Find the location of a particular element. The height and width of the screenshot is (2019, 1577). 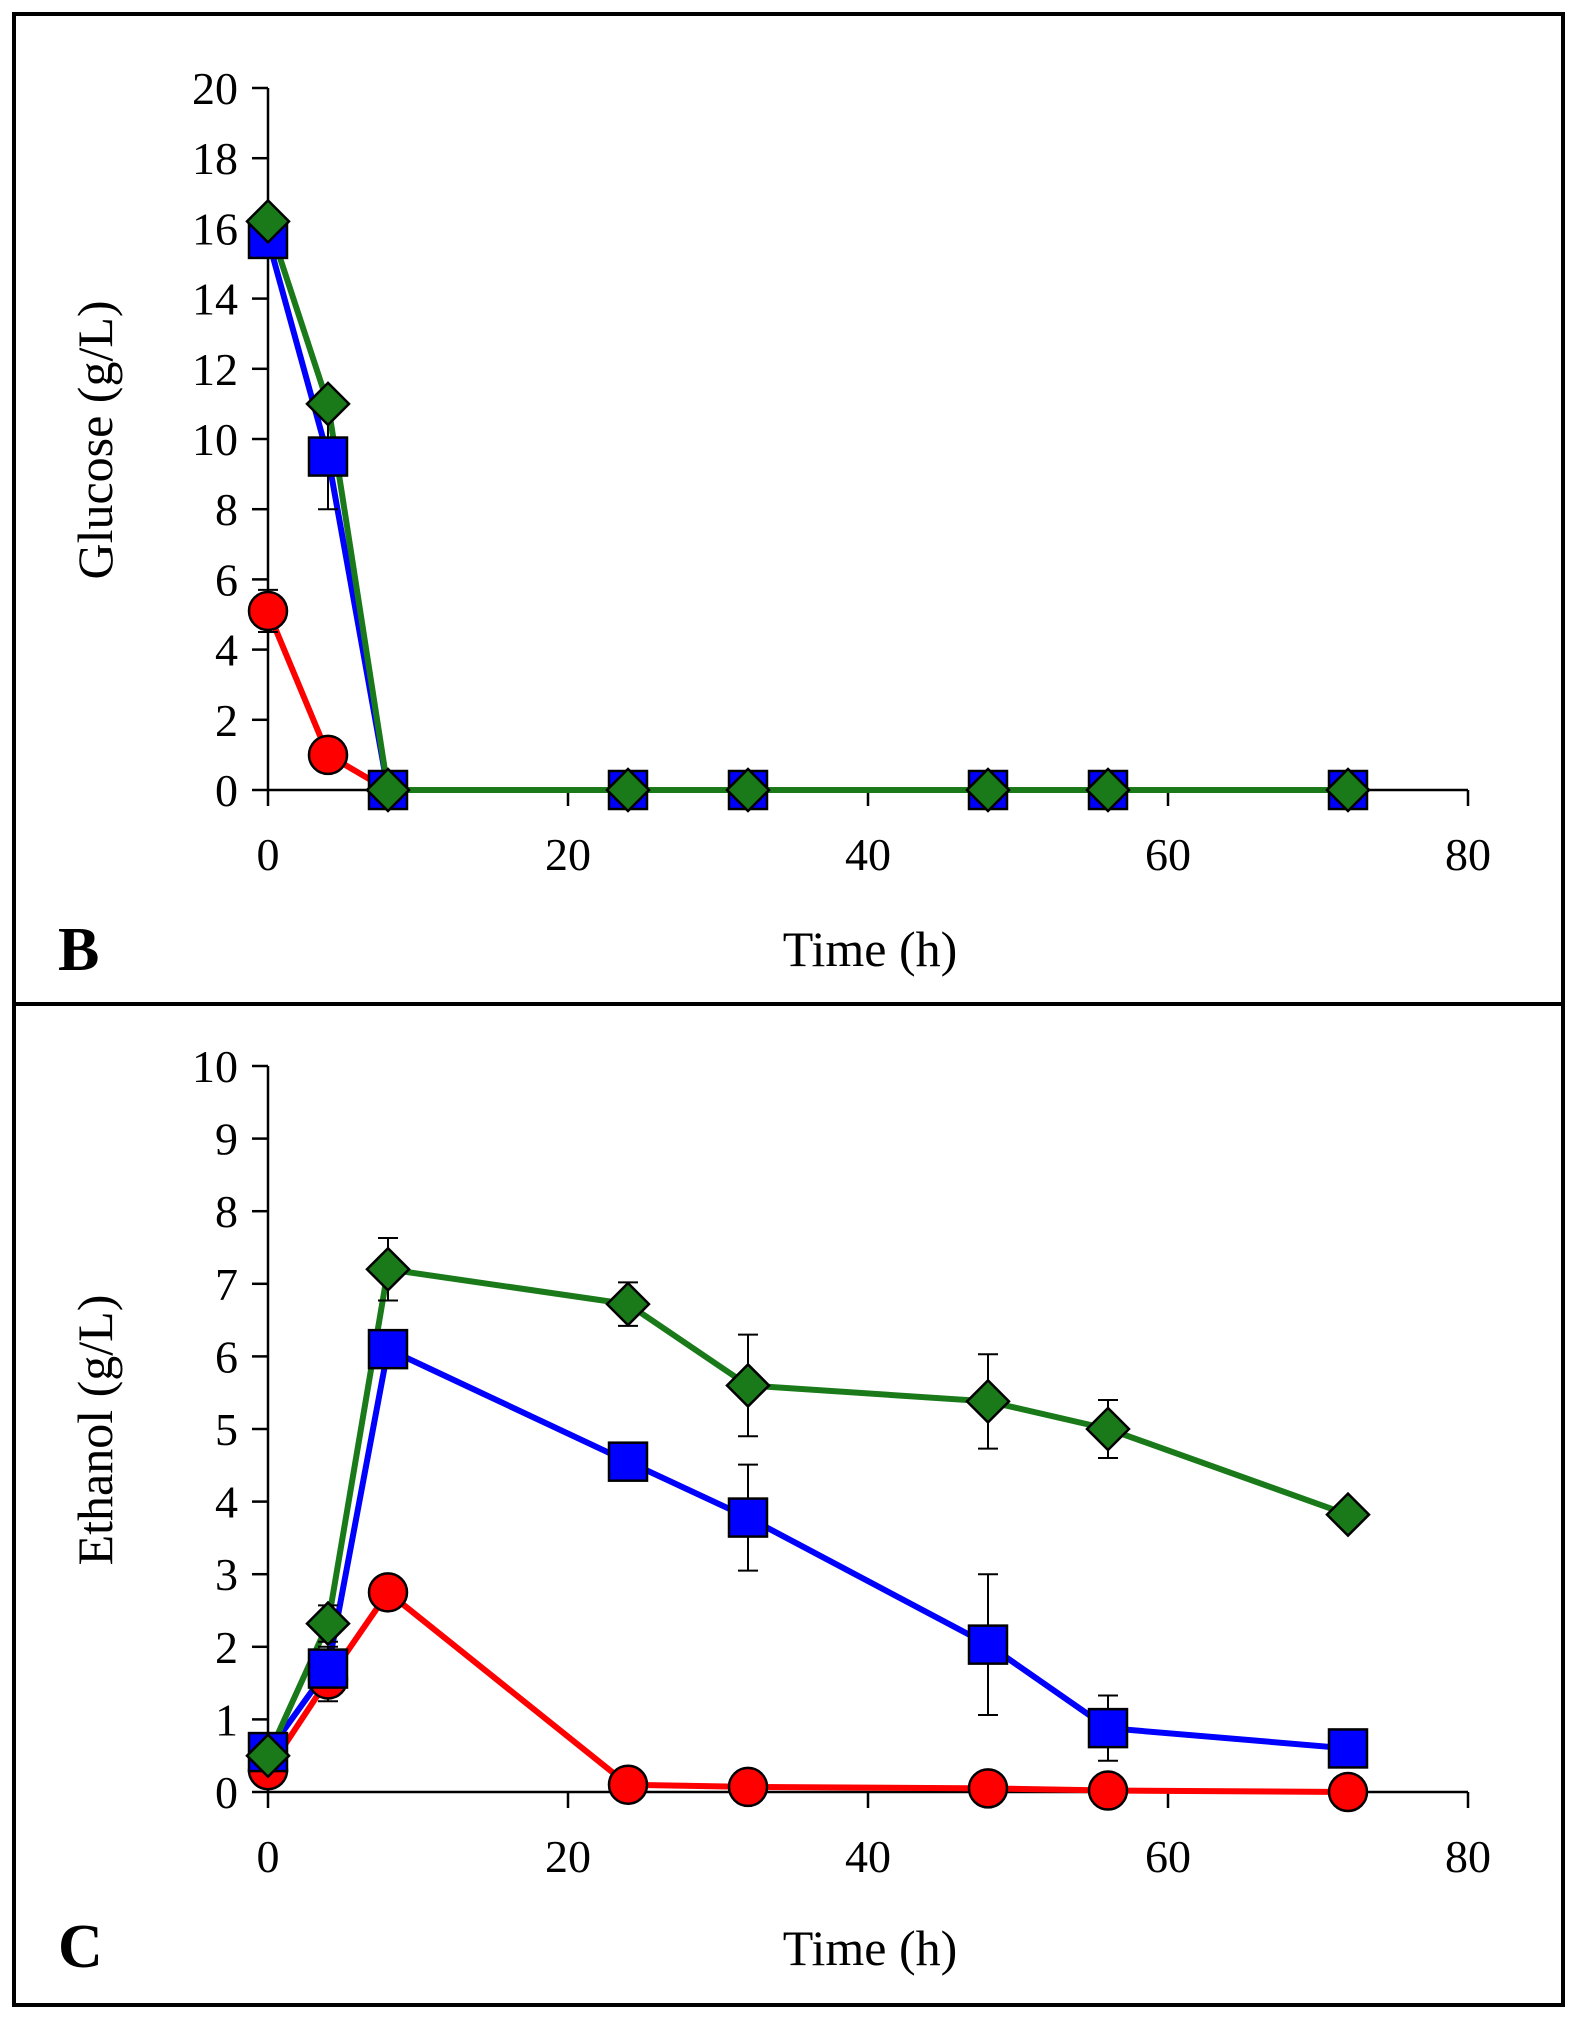

y-tick-label: 14 is located at coordinates (215, 299).